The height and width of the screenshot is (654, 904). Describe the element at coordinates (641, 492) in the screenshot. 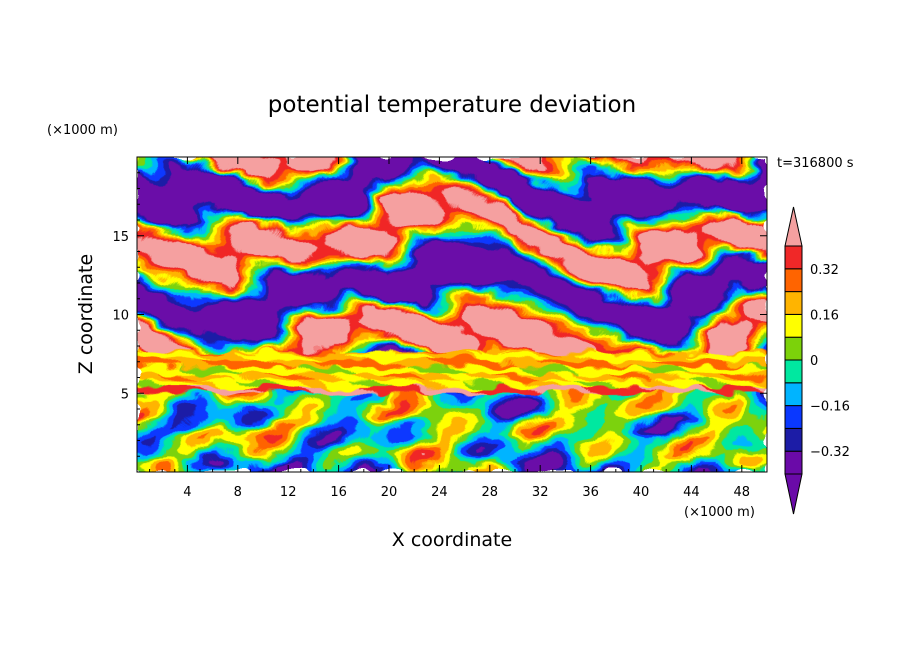

I see `x-tick-label: 40` at that location.